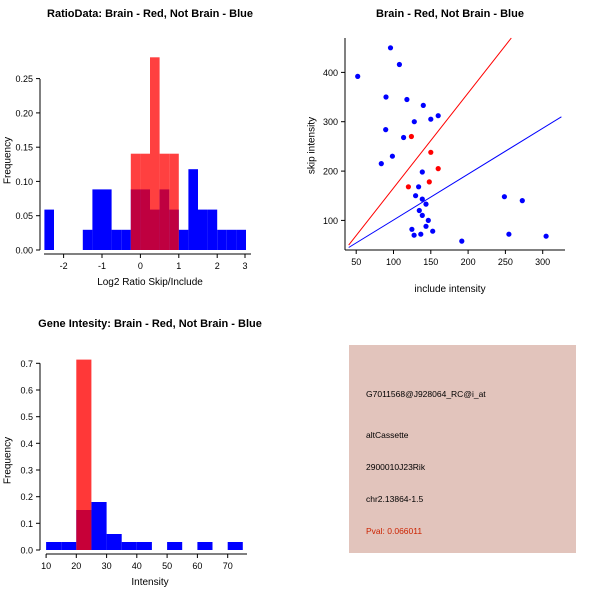  I want to click on svg-text: 3, so click(244, 266).